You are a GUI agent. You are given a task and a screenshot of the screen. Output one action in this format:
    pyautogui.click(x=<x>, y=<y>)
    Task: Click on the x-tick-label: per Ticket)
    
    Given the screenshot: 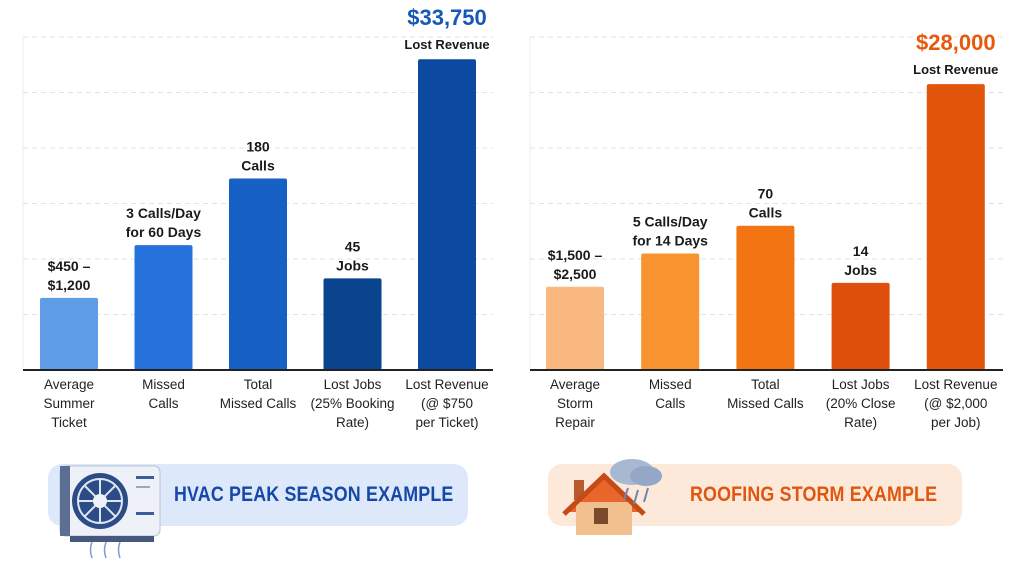 What is the action you would take?
    pyautogui.click(x=446, y=422)
    